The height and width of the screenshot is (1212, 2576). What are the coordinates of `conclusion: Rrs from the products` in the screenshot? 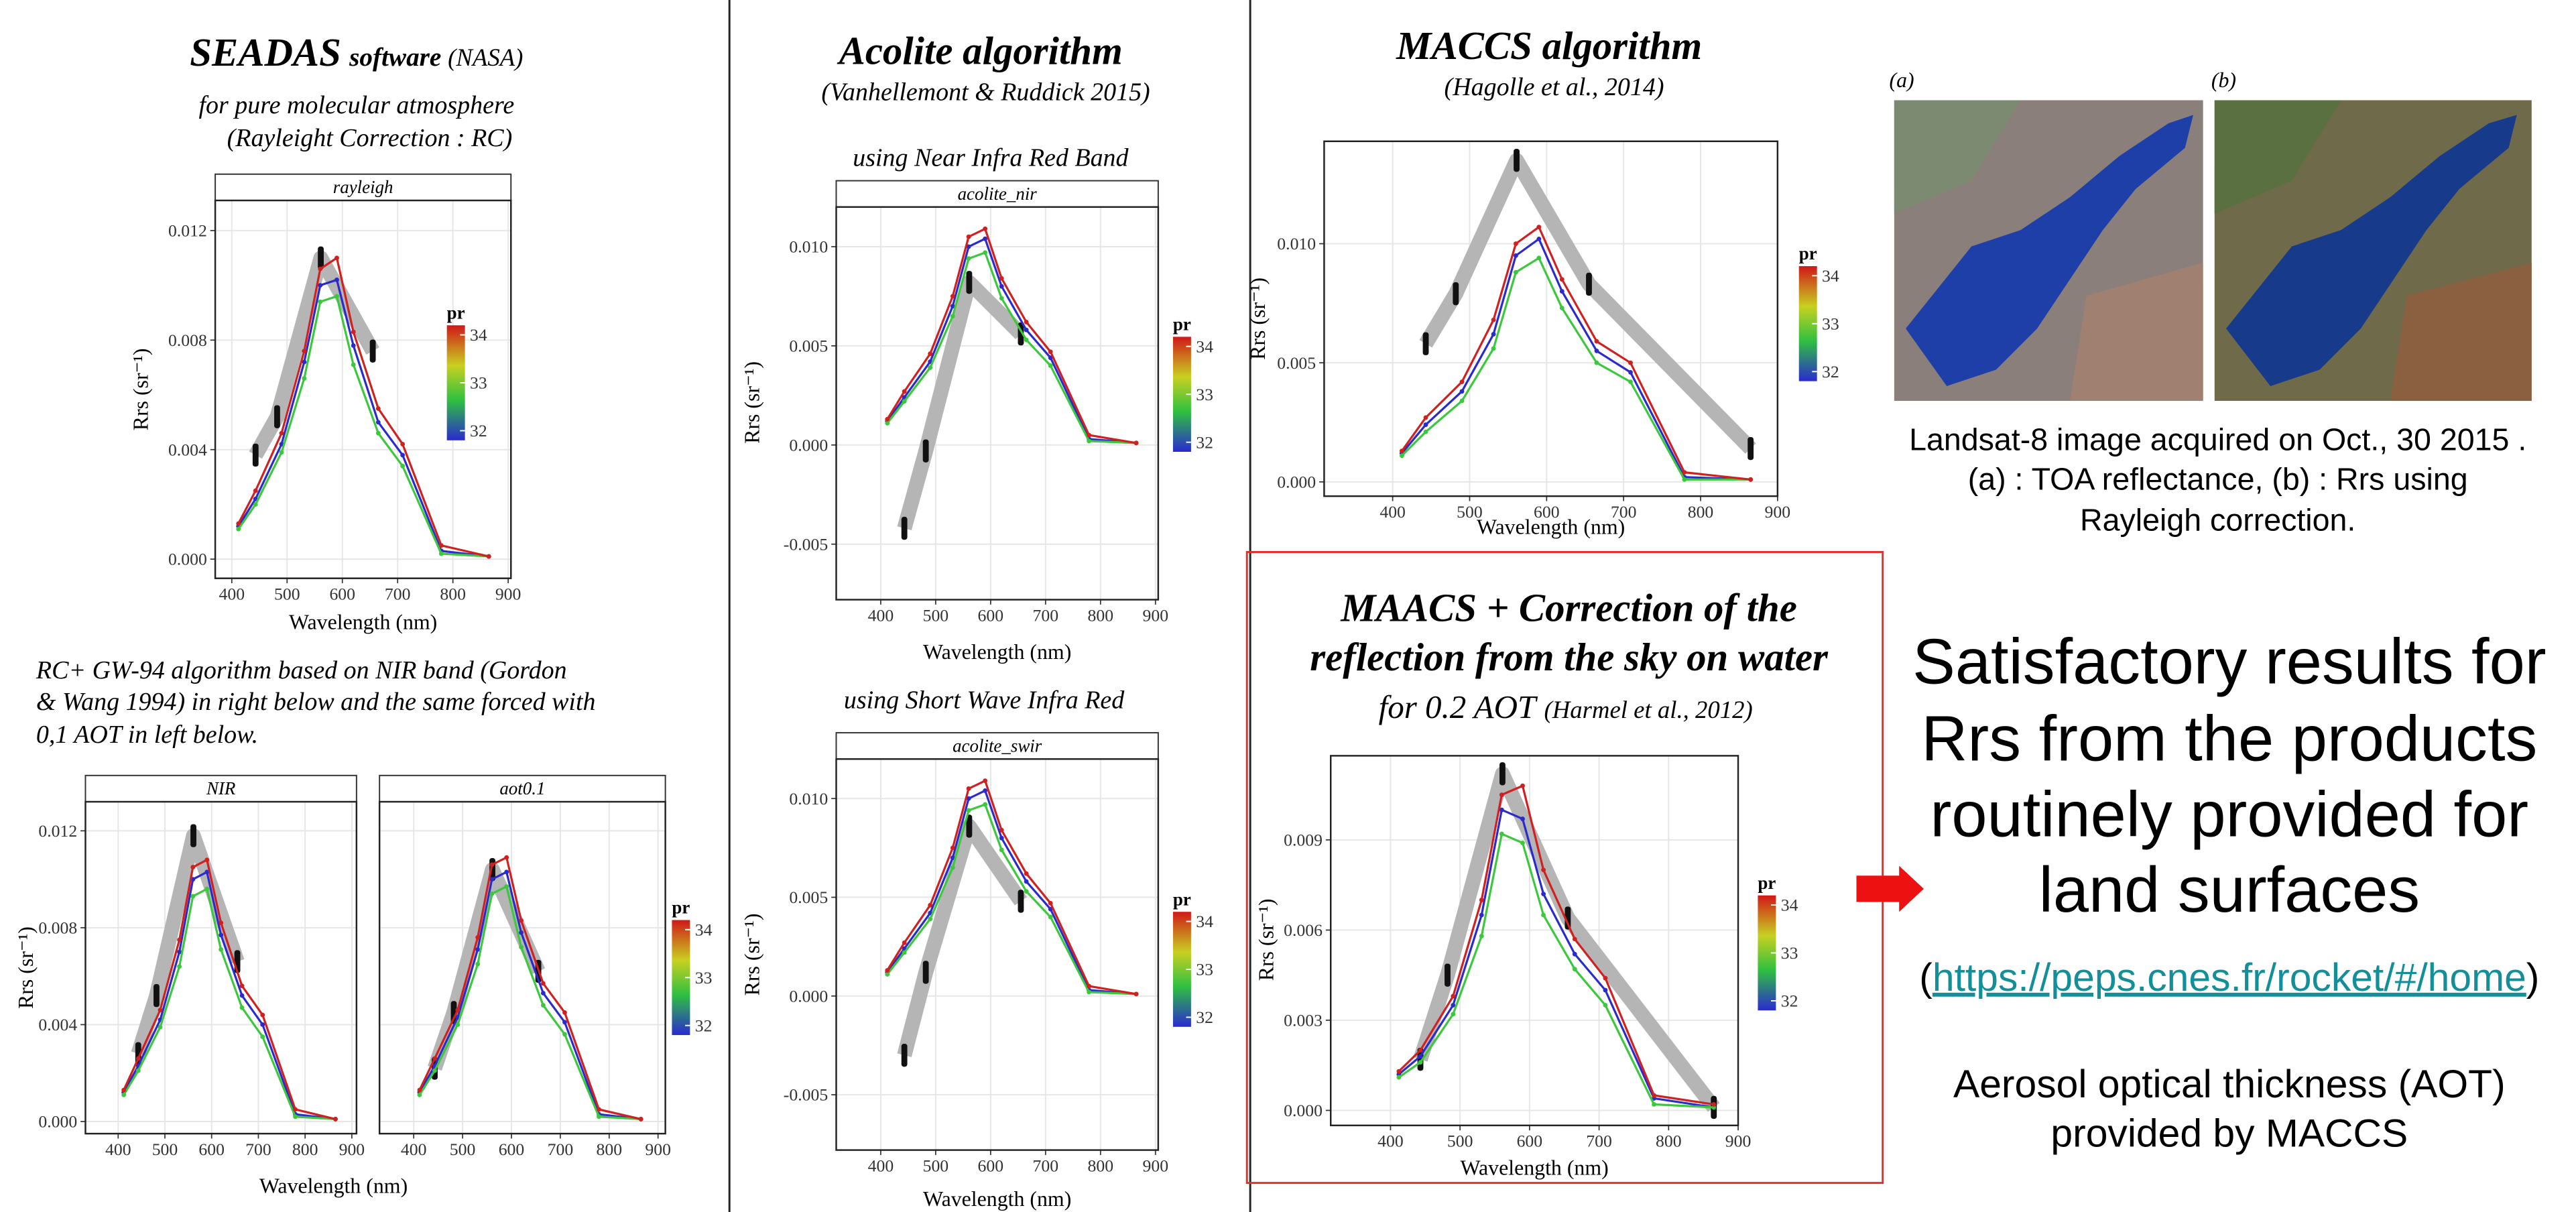 It's located at (2229, 739).